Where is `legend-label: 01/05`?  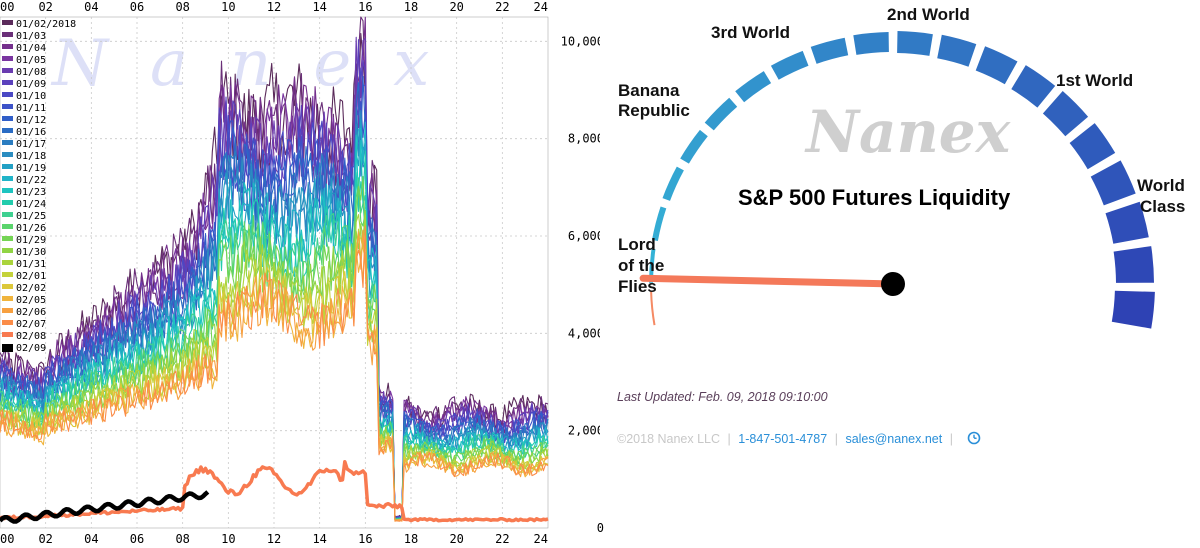 legend-label: 01/05 is located at coordinates (31, 60).